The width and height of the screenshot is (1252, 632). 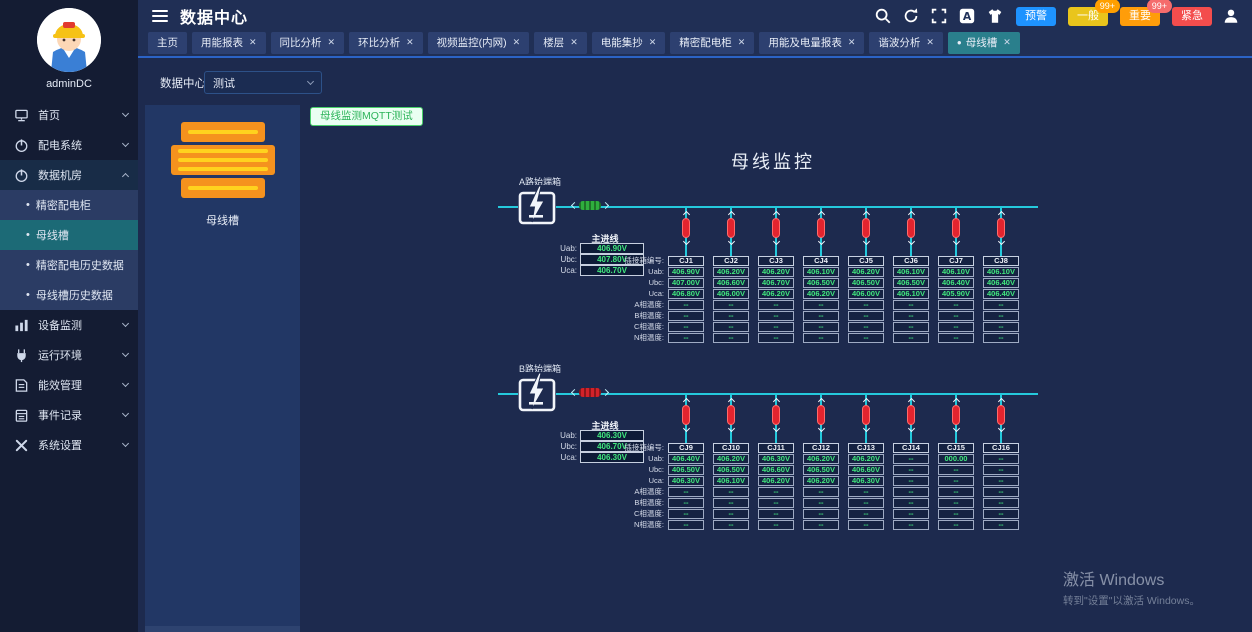 What do you see at coordinates (183, 84) in the screenshot?
I see `datacenter-select-label: 数据中心` at bounding box center [183, 84].